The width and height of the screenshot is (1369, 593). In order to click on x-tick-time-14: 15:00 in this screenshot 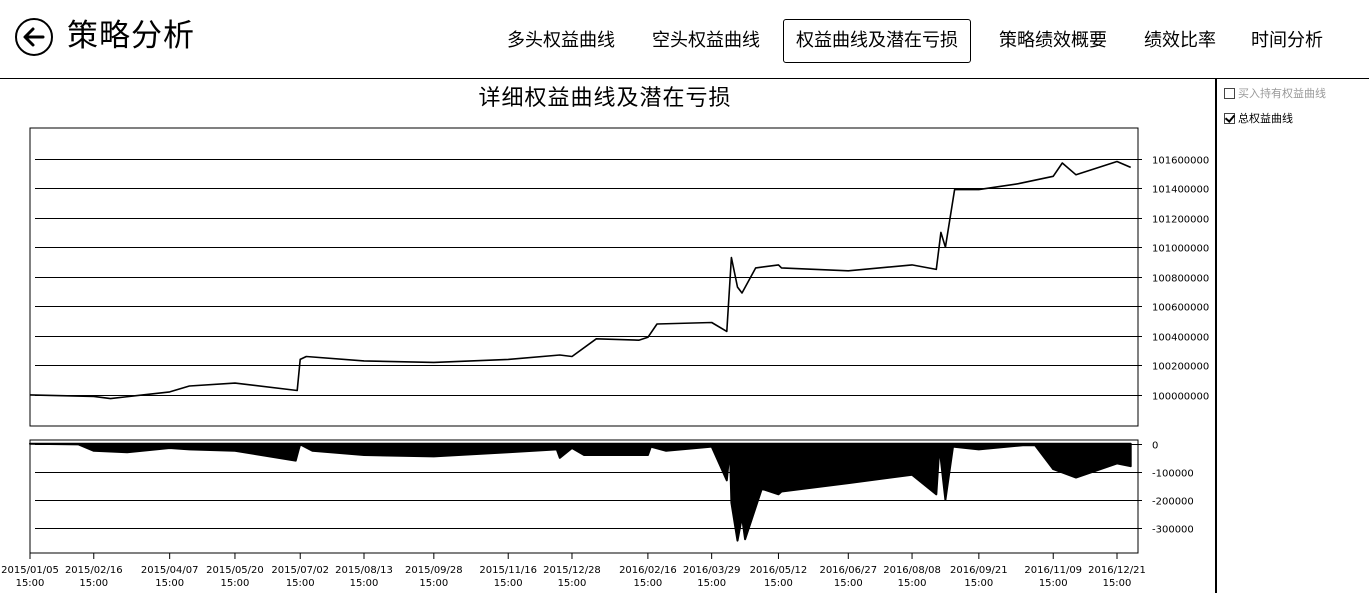, I will do `click(978, 583)`.